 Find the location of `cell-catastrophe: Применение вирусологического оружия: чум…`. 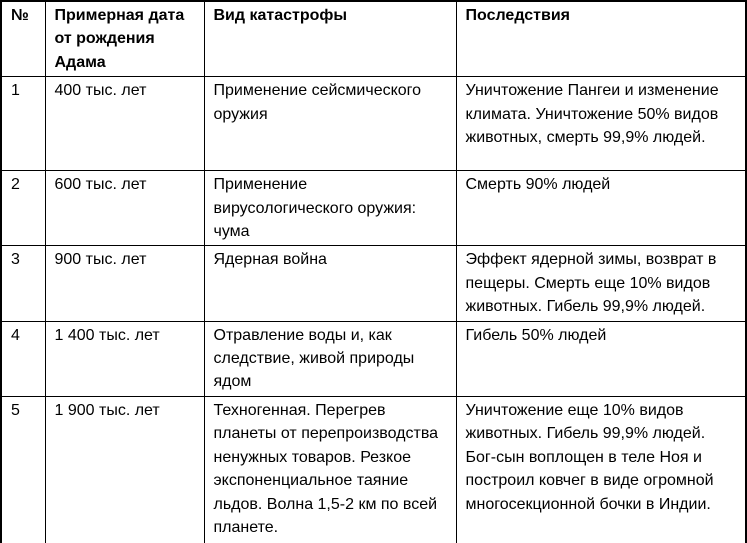

cell-catastrophe: Применение вирусологического оружия: чум… is located at coordinates (330, 208).